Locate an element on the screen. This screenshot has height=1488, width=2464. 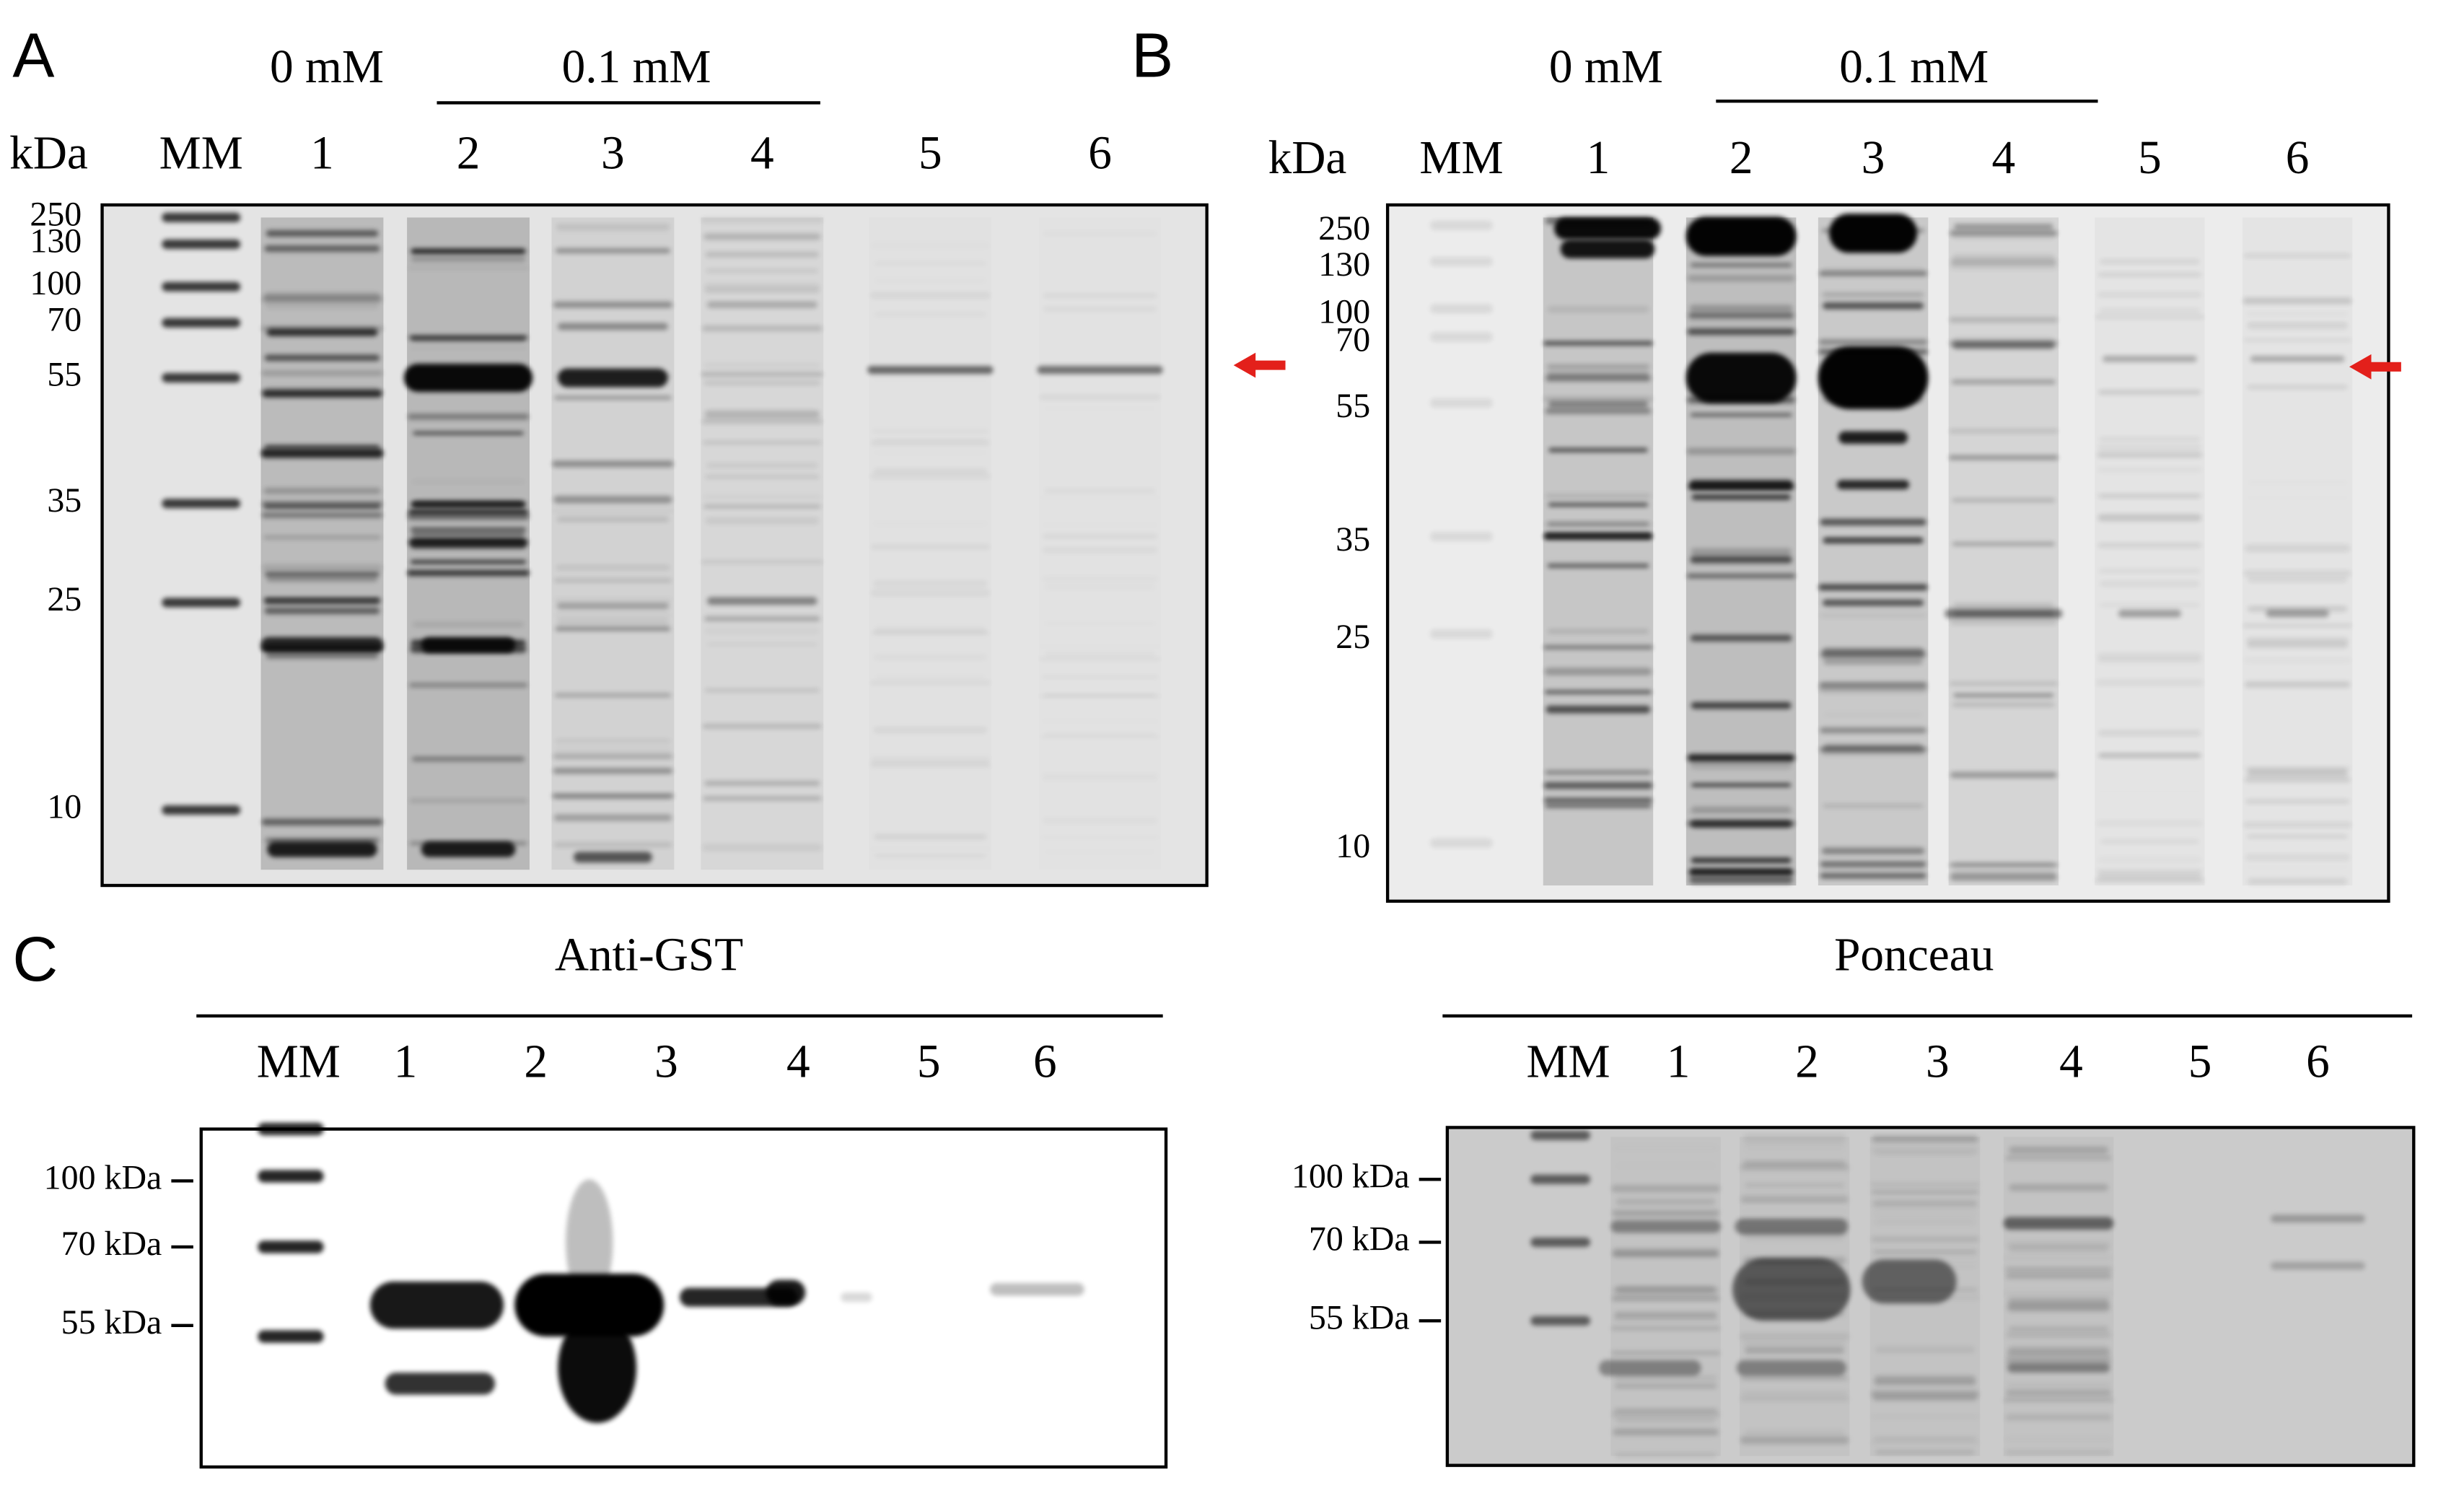
marker-label: 35 is located at coordinates (1353, 539).